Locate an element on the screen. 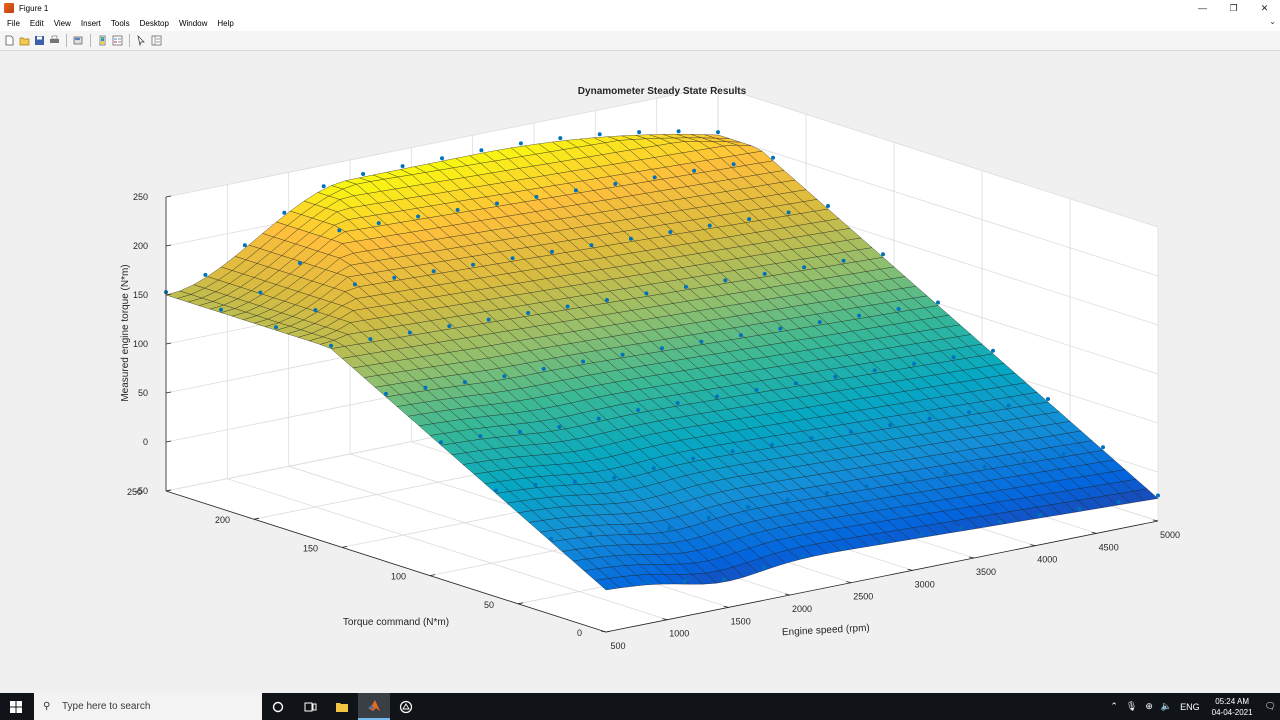 The height and width of the screenshot is (720, 1280). cortana-button is located at coordinates (278, 706).